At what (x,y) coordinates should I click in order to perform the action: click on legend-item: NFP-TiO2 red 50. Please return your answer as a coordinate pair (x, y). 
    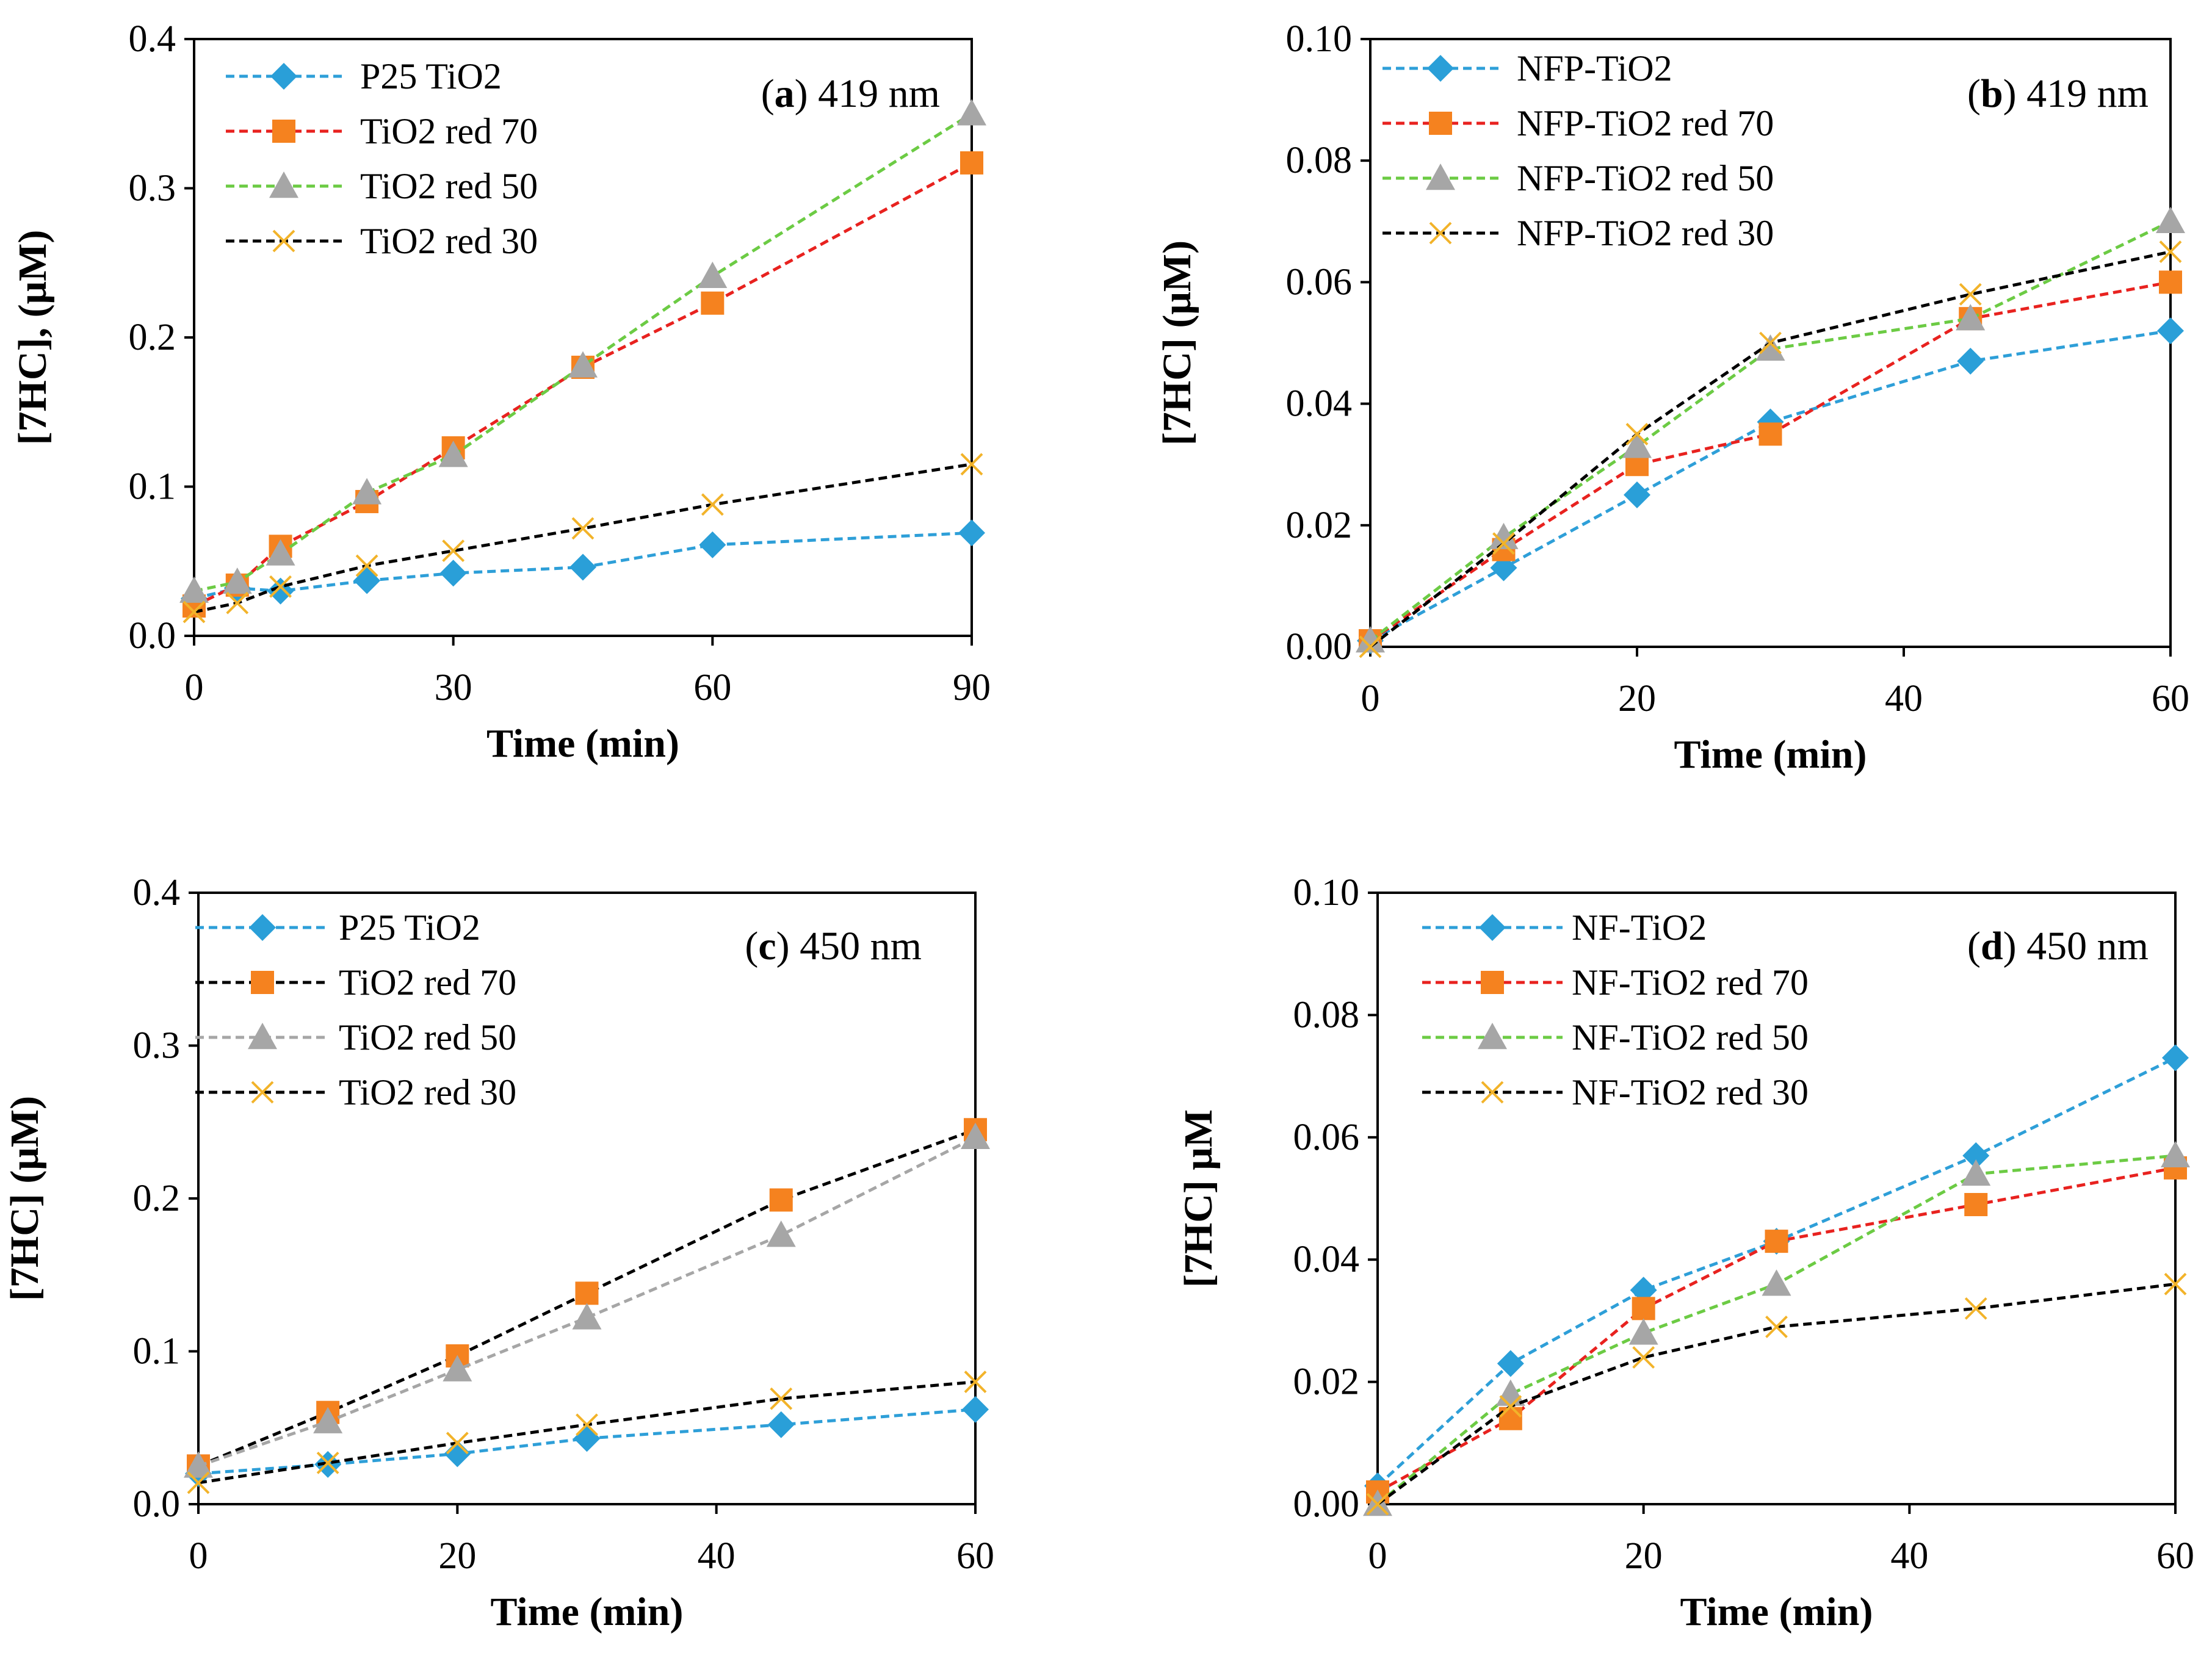
    Looking at the image, I should click on (1578, 178).